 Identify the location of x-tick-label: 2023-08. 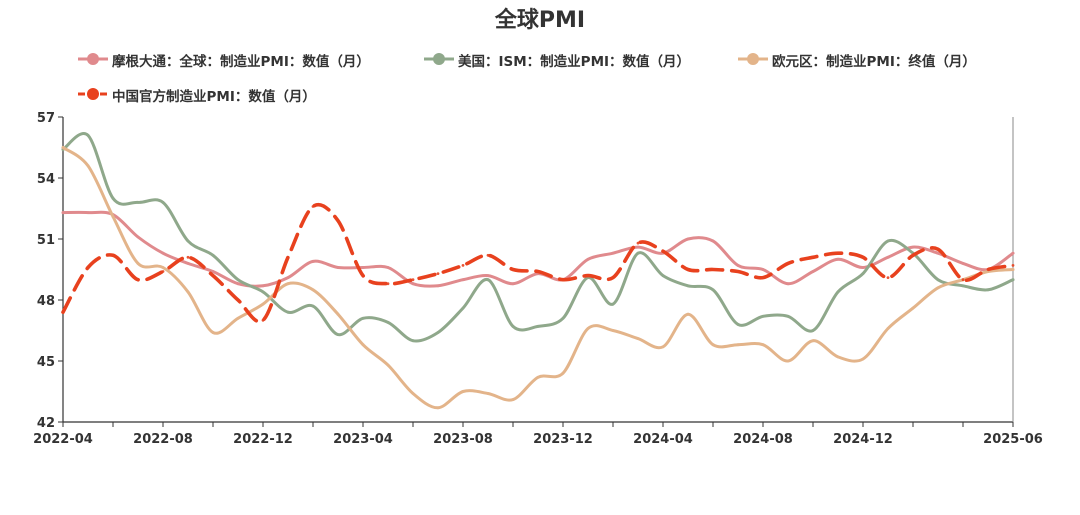
(463, 439).